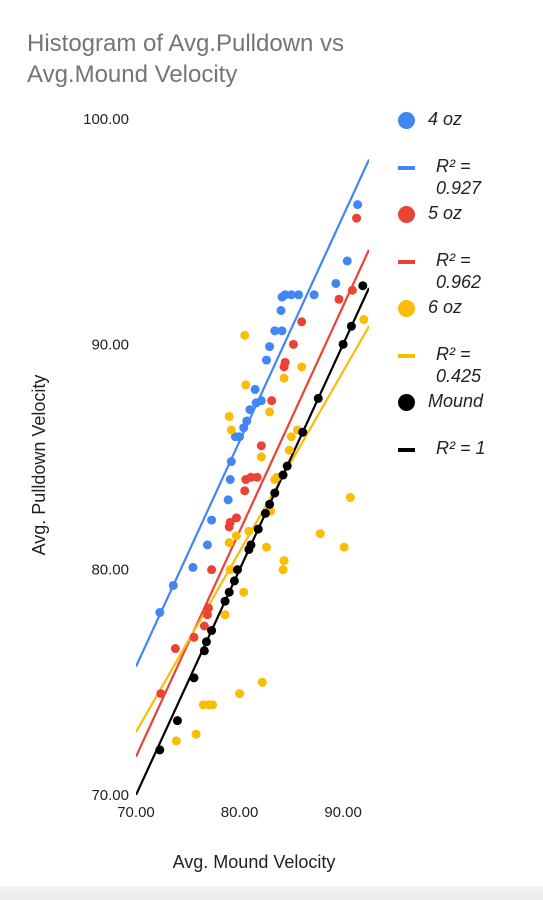 The width and height of the screenshot is (543, 900). I want to click on legend-item-trend-5-oz: R² = 0.962, so click(468, 272).